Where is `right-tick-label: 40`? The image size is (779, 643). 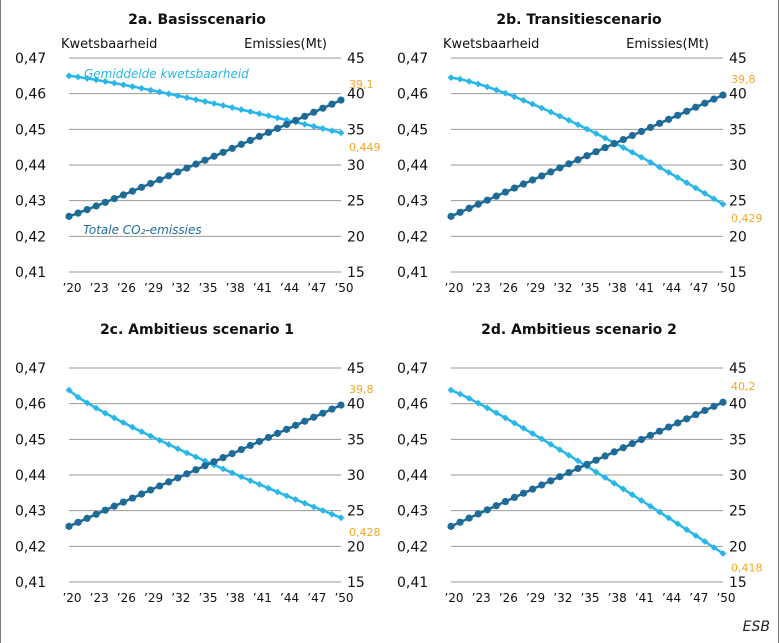
right-tick-label: 40 is located at coordinates (738, 405).